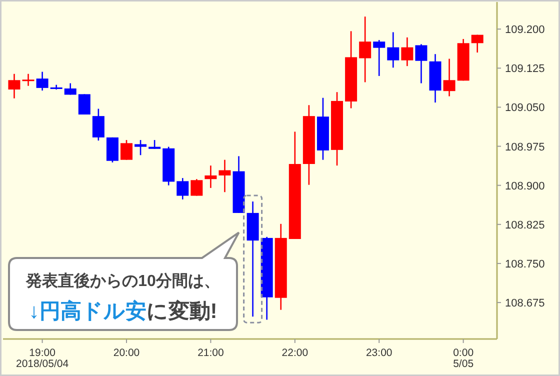 The width and height of the screenshot is (560, 376). Describe the element at coordinates (525, 264) in the screenshot. I see `y-tick-label: 108.750` at that location.